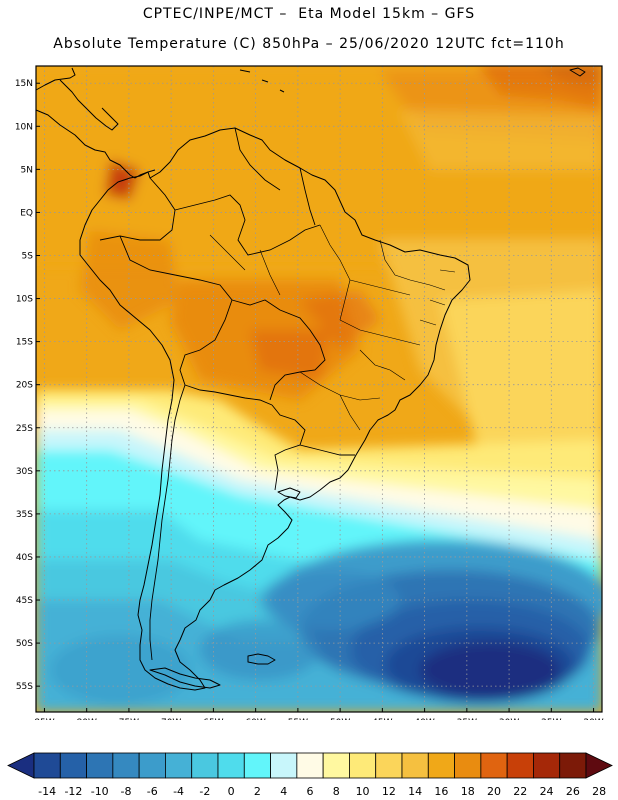 The width and height of the screenshot is (618, 800). Describe the element at coordinates (551, 719) in the screenshot. I see `longitude-label: 25W` at that location.